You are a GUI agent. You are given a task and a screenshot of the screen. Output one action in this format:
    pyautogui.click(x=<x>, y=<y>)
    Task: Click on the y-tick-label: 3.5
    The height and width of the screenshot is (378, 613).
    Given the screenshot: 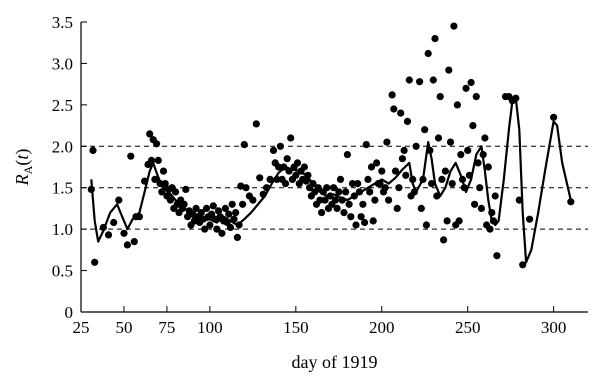 What is the action you would take?
    pyautogui.click(x=62, y=22)
    